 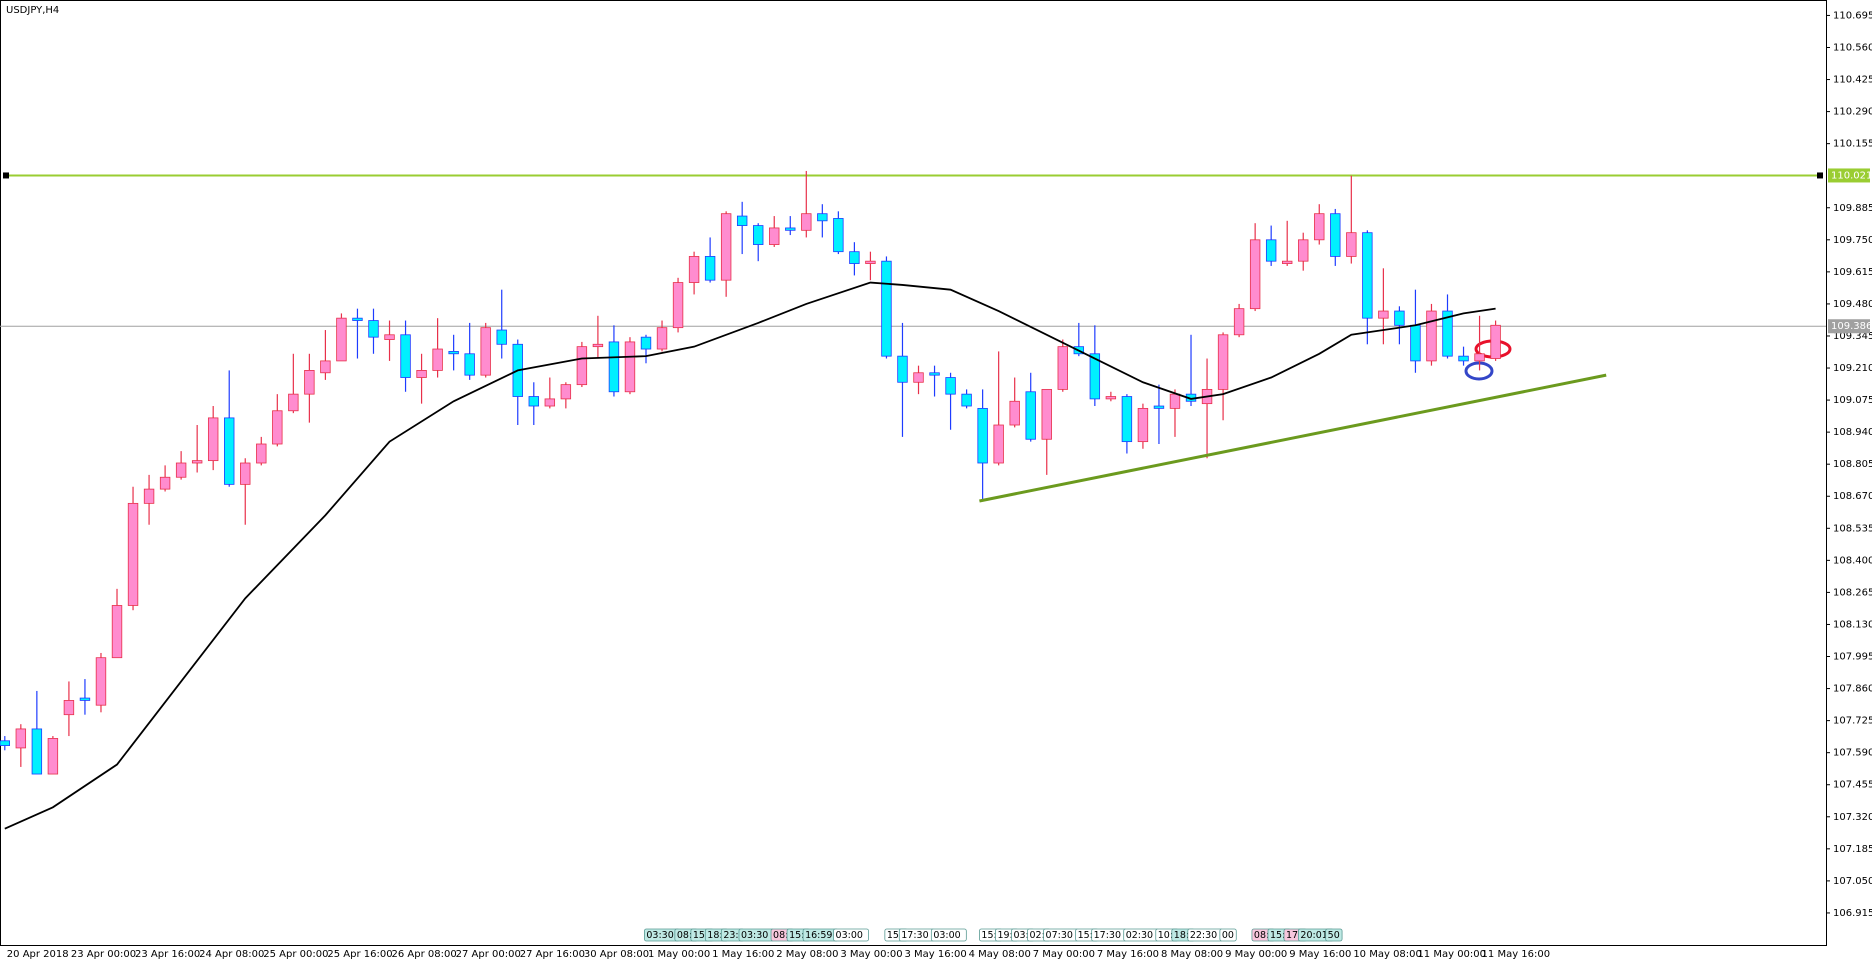 What do you see at coordinates (1064, 954) in the screenshot?
I see `x-tick-label: 7 May 00:00` at bounding box center [1064, 954].